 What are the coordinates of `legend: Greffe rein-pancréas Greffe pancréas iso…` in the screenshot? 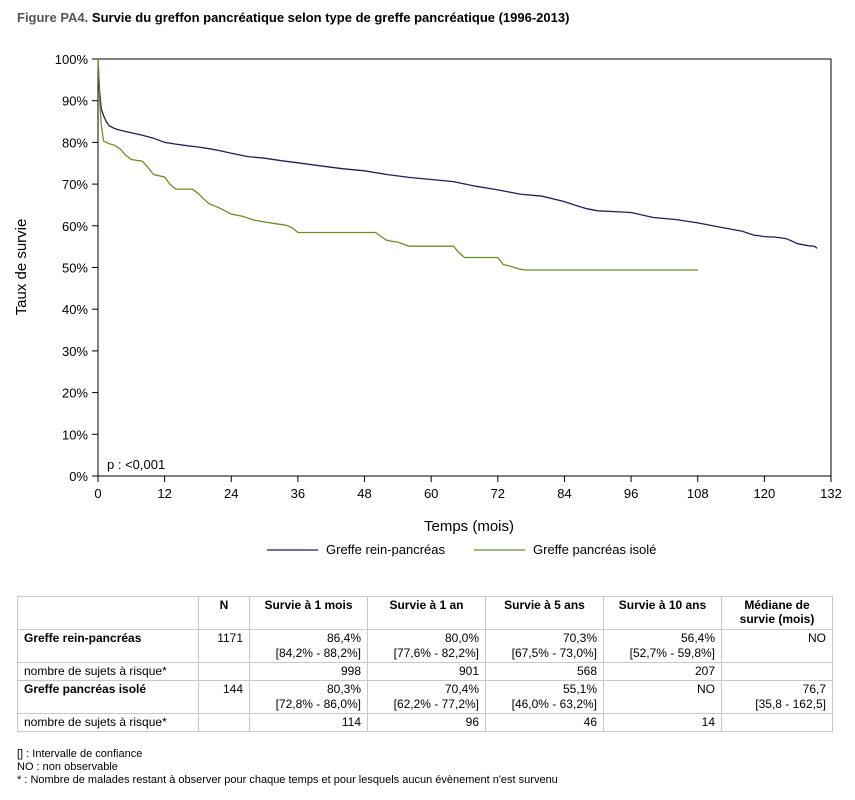 It's located at (461, 549).